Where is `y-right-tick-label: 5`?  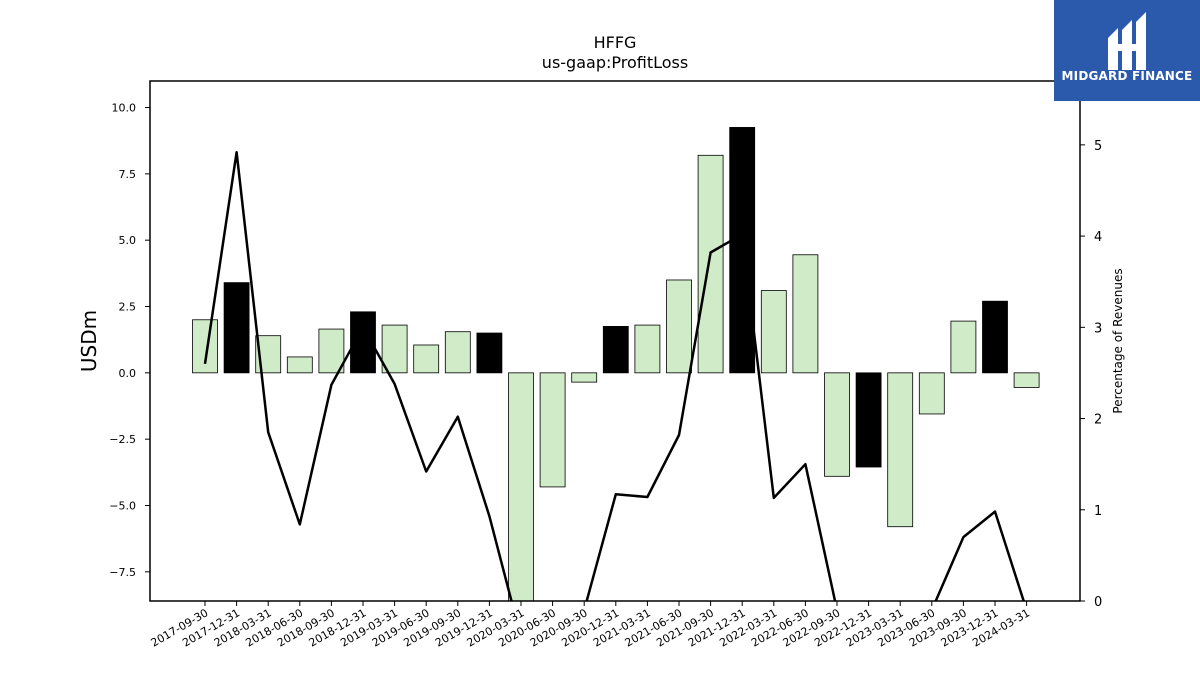 y-right-tick-label: 5 is located at coordinates (1098, 146).